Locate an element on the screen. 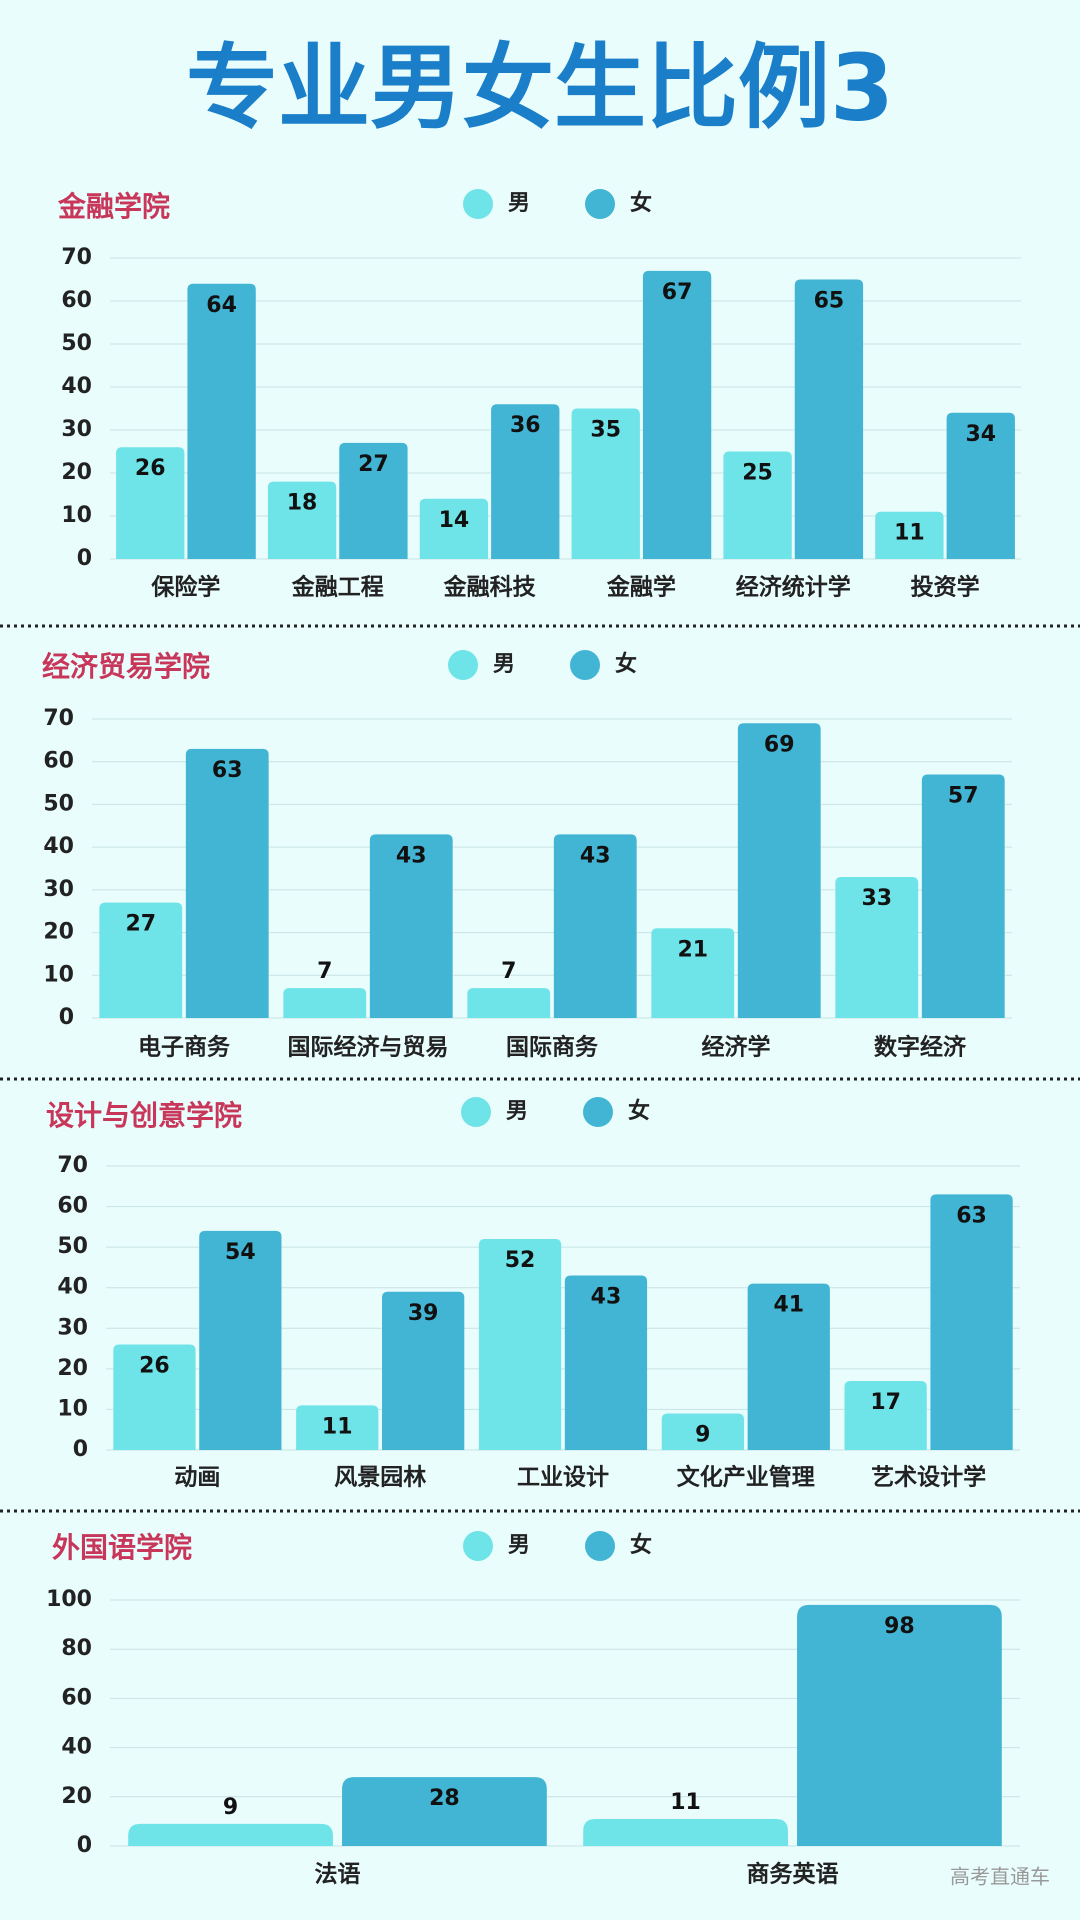  value-label: 25 is located at coordinates (757, 473).